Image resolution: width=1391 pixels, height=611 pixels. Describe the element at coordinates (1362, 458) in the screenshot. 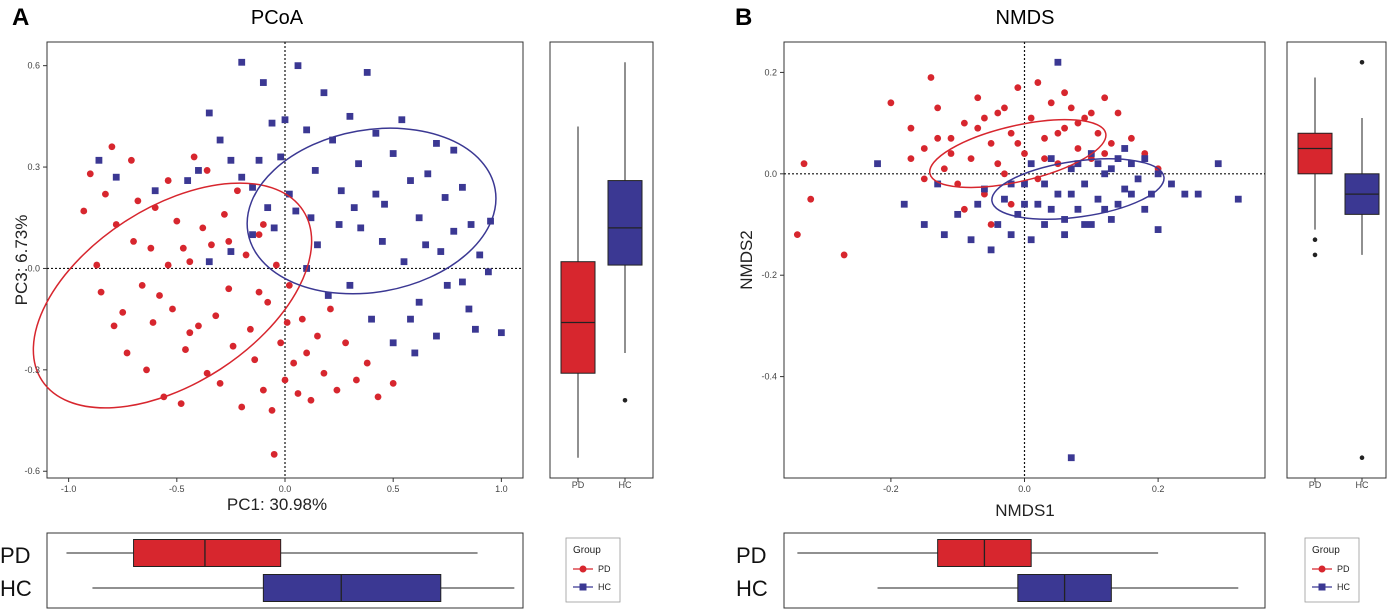

I see `panel-b-right-hc-outlier` at that location.